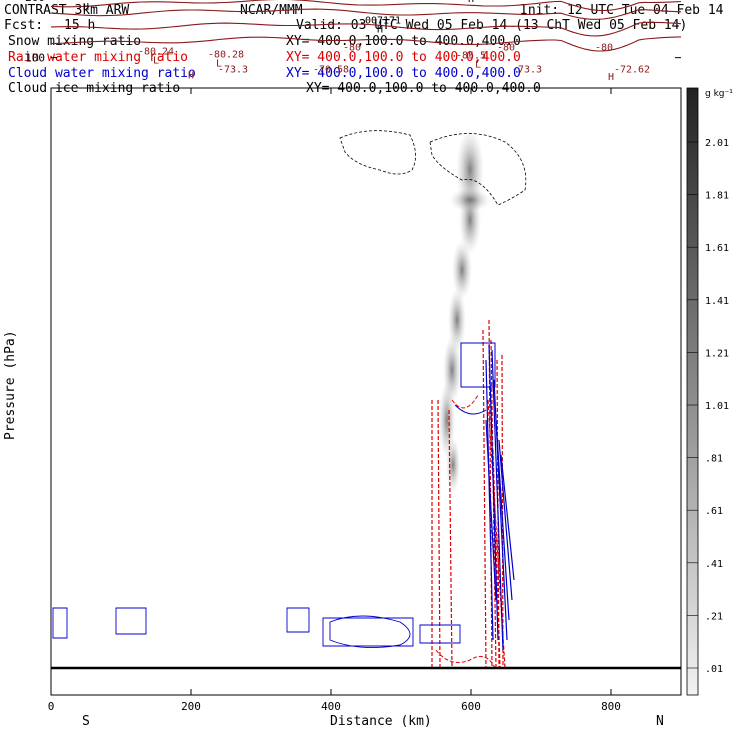  I want to click on forecast-value: 15 h, so click(79, 25).